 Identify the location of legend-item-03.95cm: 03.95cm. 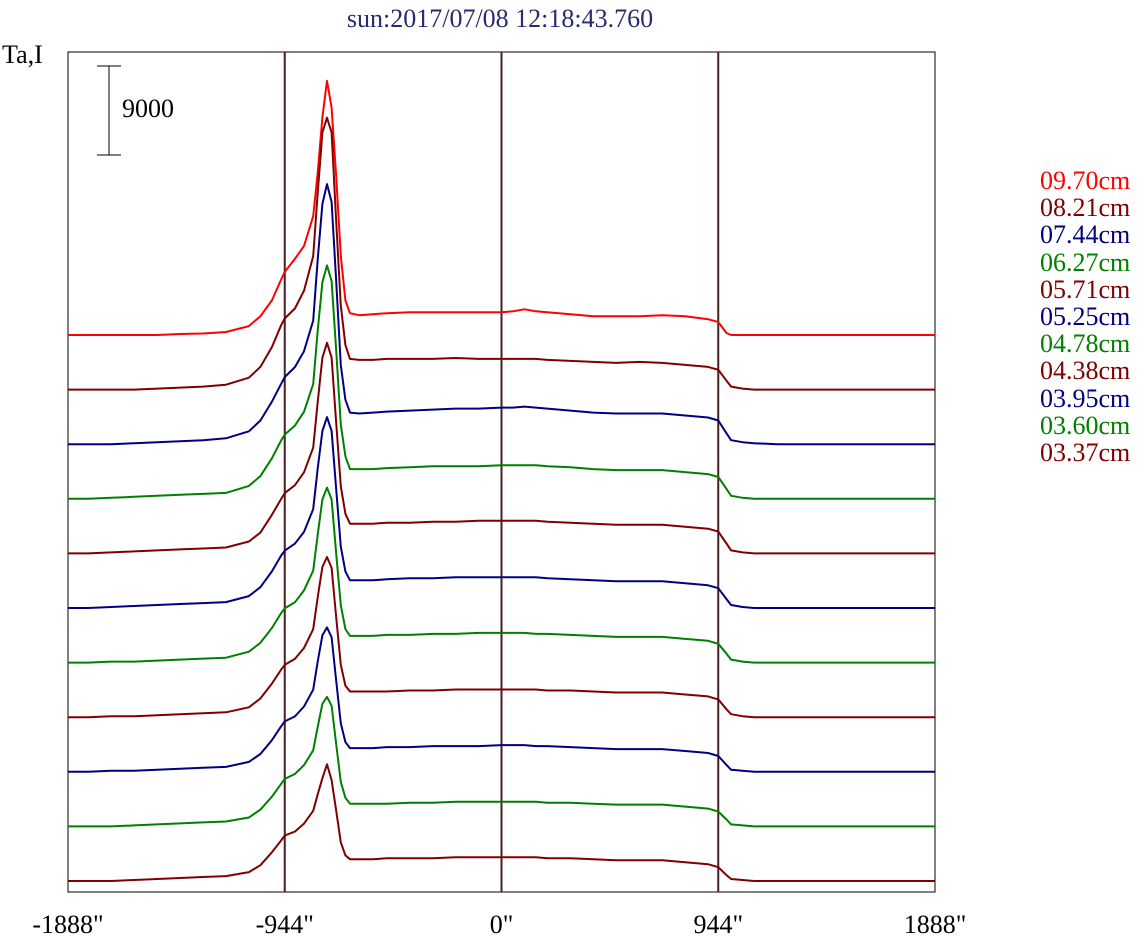
(1085, 398).